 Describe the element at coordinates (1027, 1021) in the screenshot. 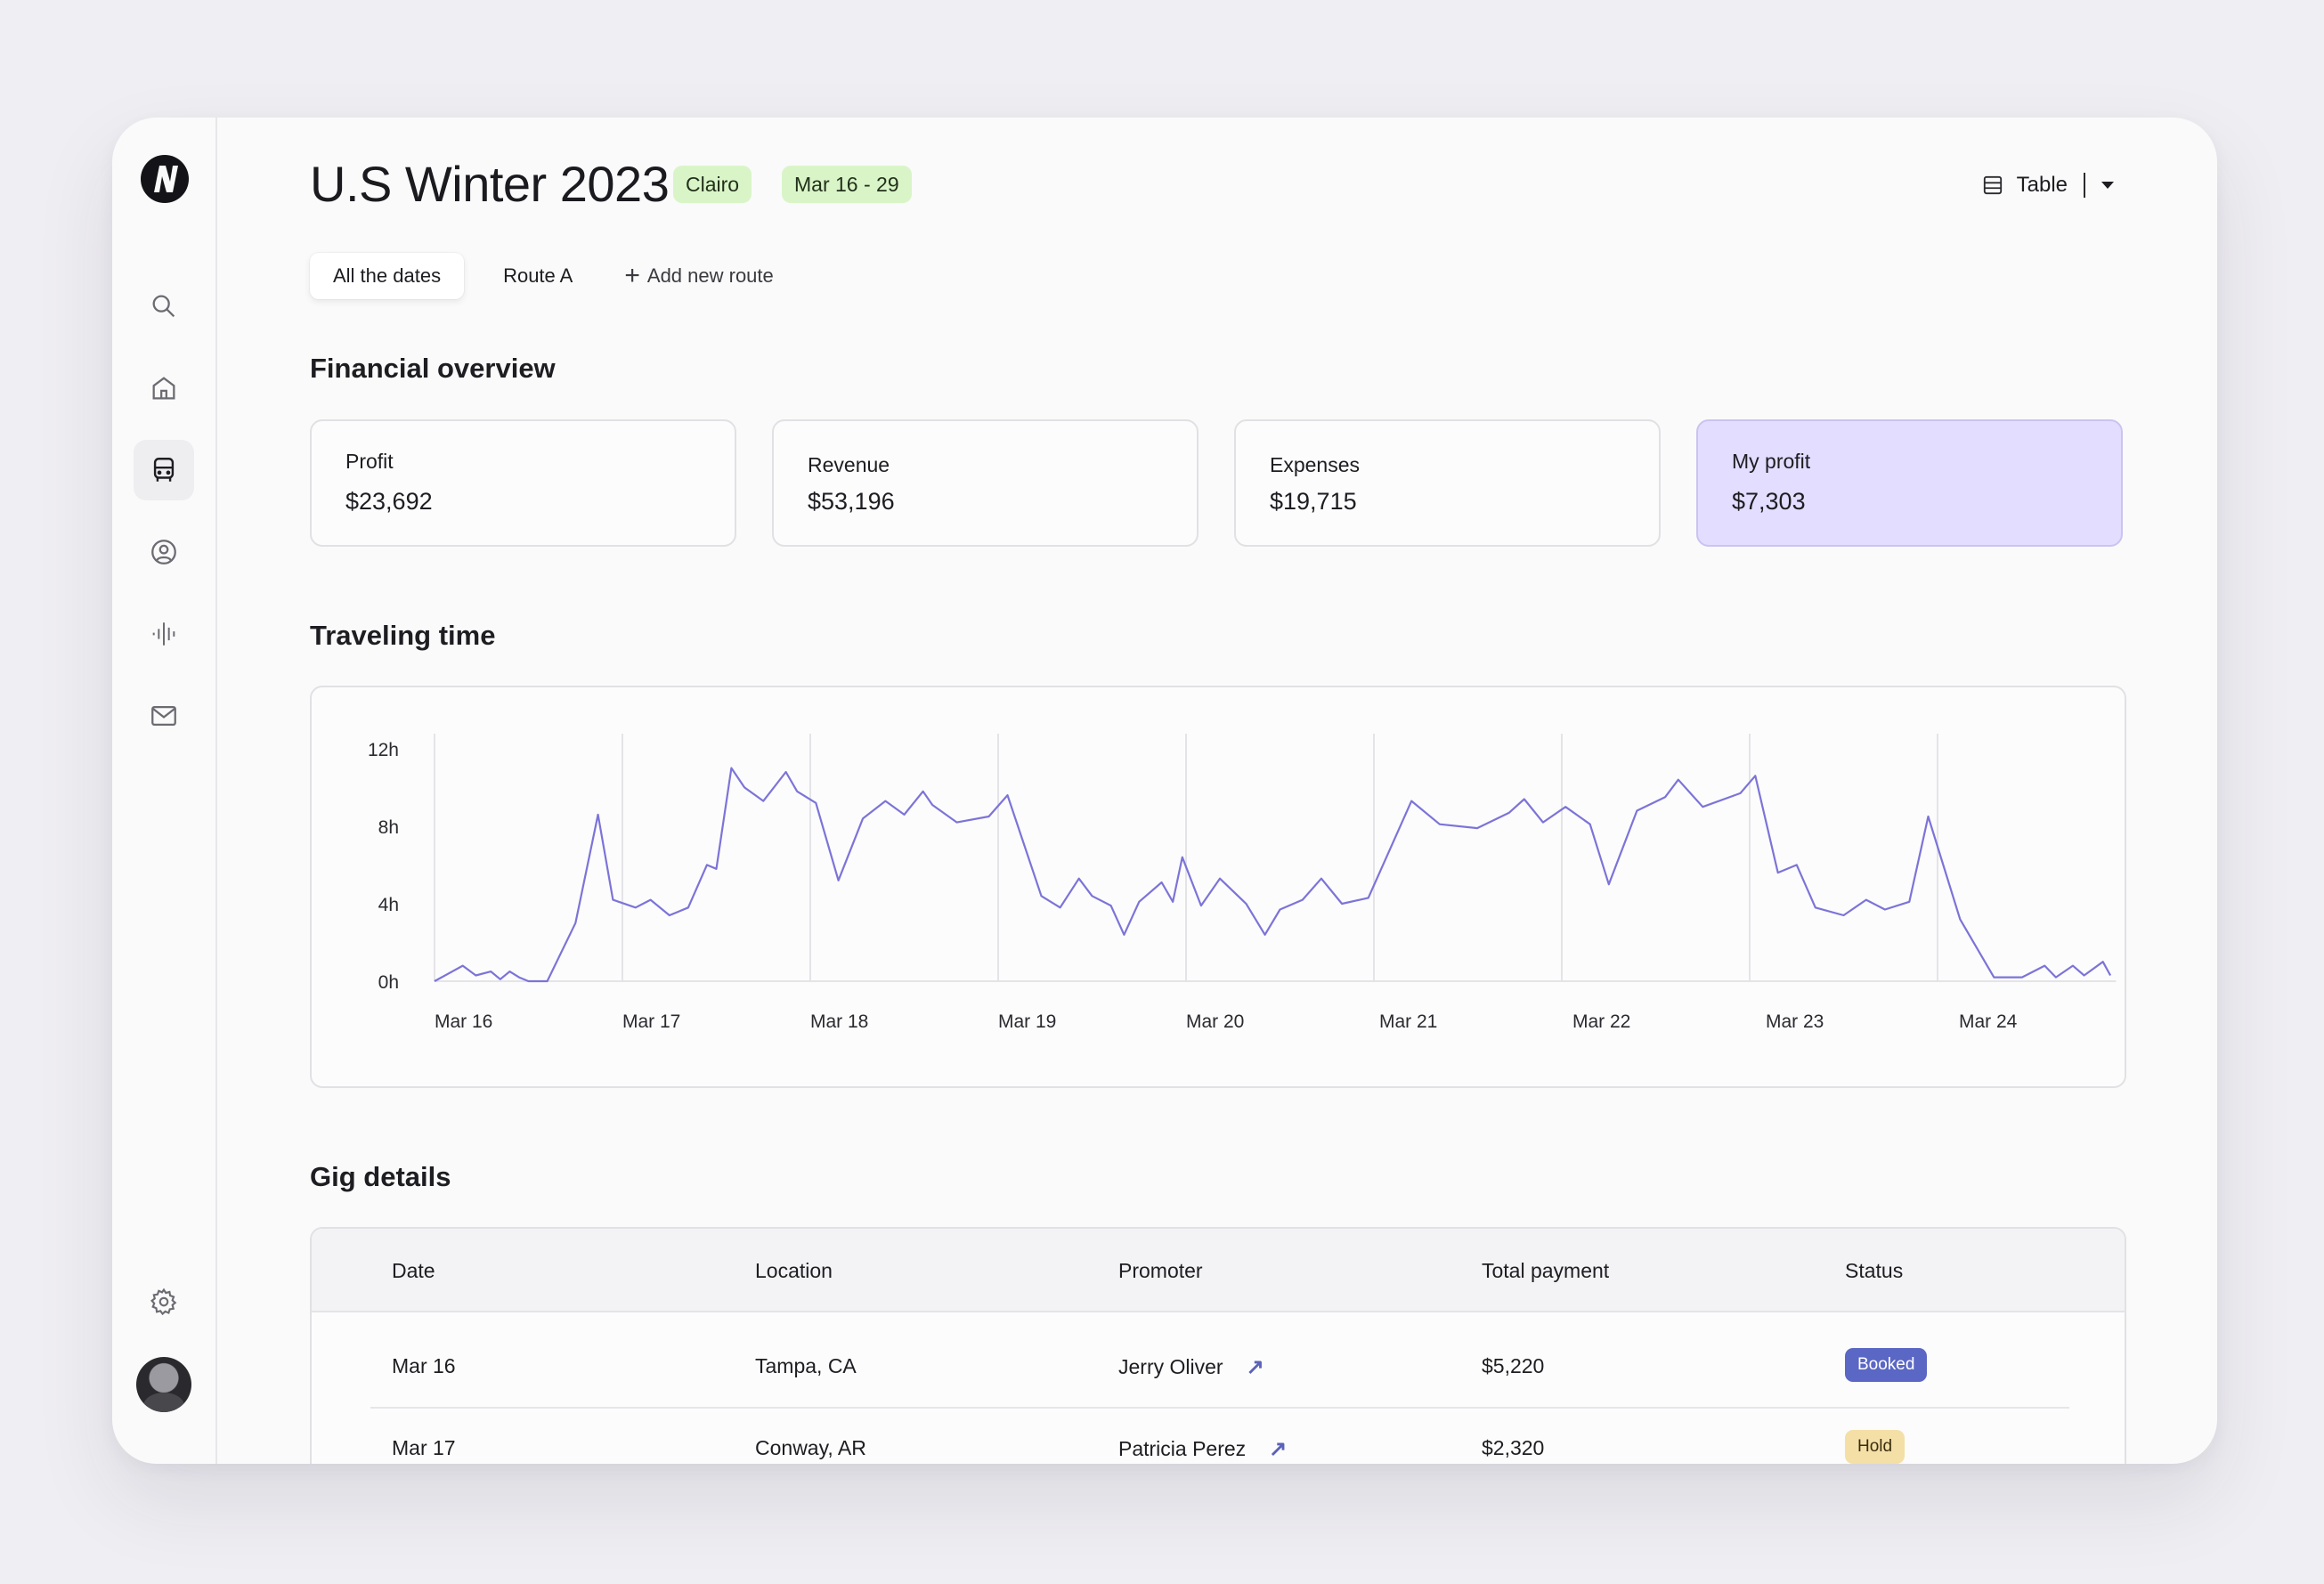

I see `x-tick-label: Mar 19` at that location.